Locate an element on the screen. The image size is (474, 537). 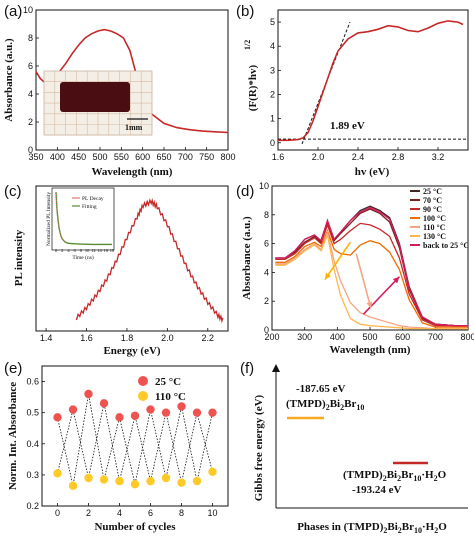
energy-value-anhydrous: -187.65 eV is located at coordinates (321, 389).